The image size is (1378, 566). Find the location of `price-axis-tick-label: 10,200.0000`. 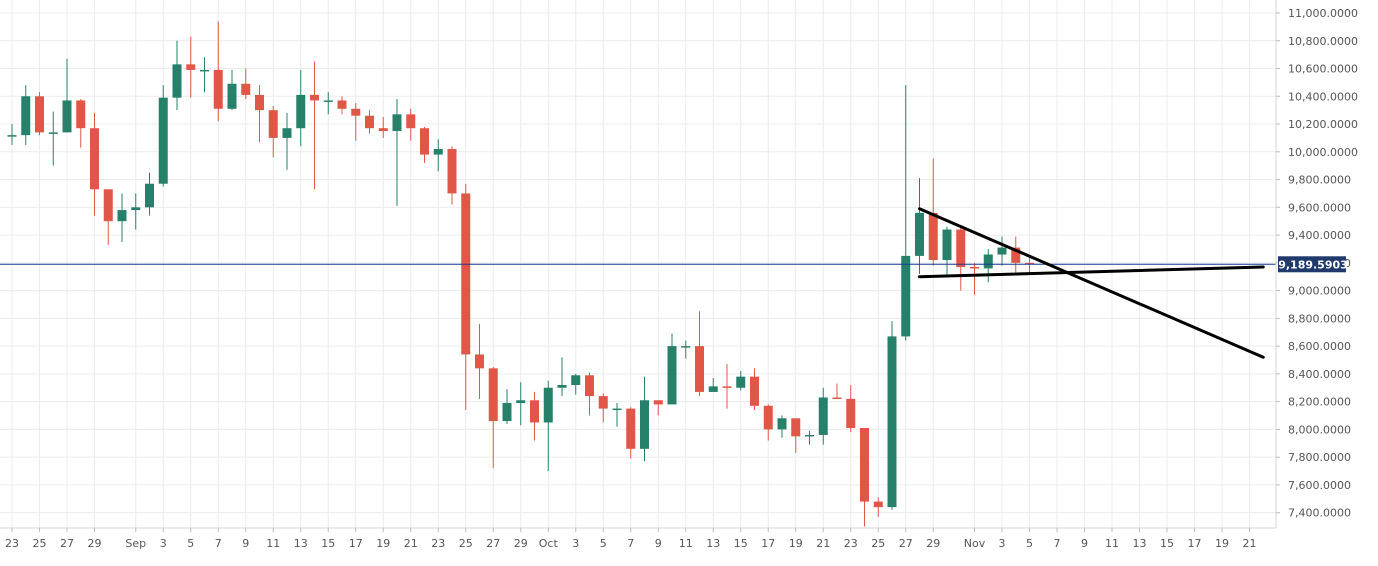

price-axis-tick-label: 10,200.0000 is located at coordinates (1323, 124).